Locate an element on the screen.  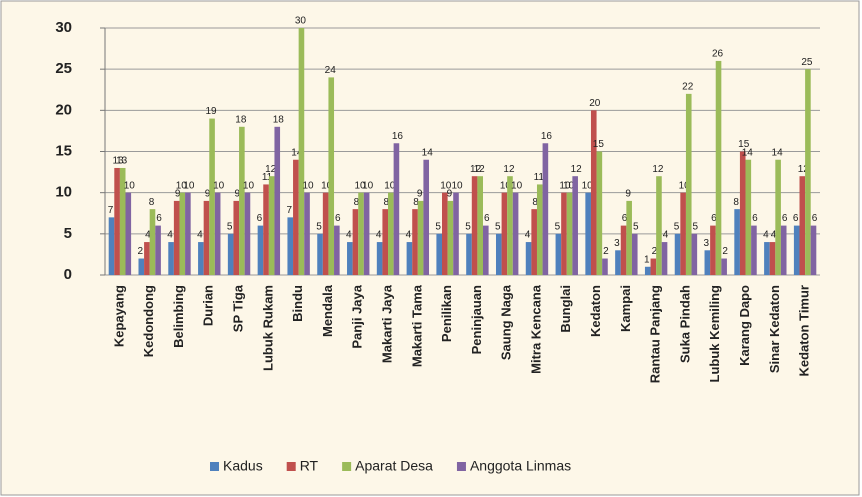
data-label: 25 is located at coordinates (807, 62).